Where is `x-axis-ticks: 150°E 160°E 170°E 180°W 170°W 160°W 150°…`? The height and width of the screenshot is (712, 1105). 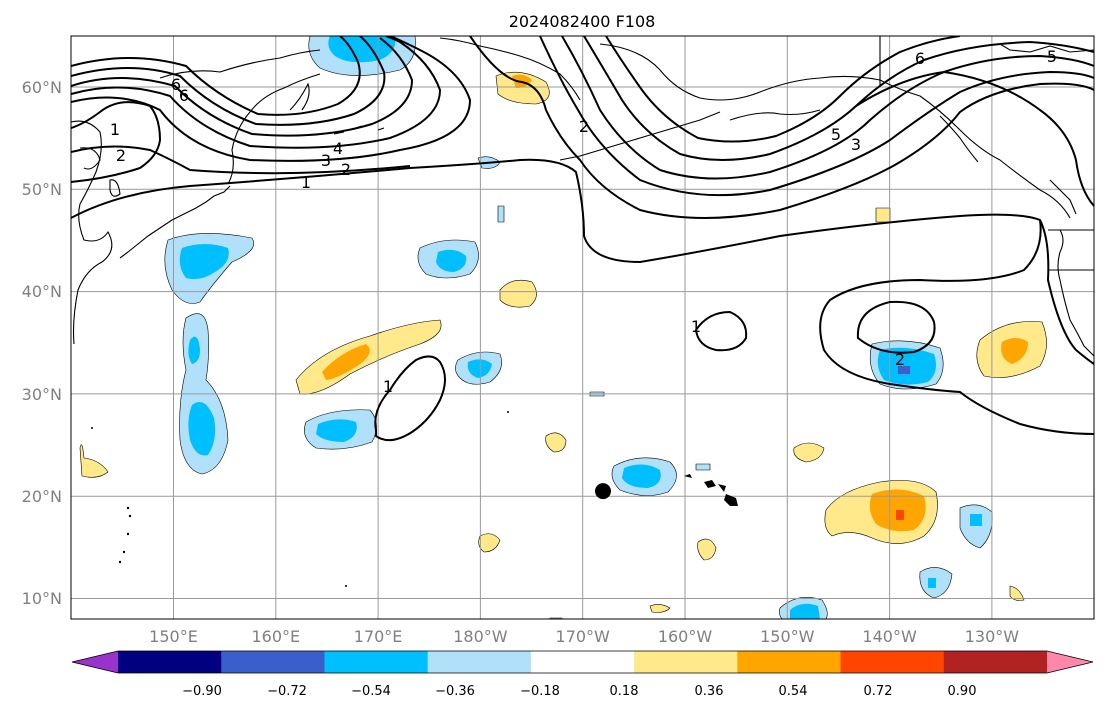
x-axis-ticks: 150°E 160°E 170°E 180°W 170°W 160°W 150°… is located at coordinates (584, 636).